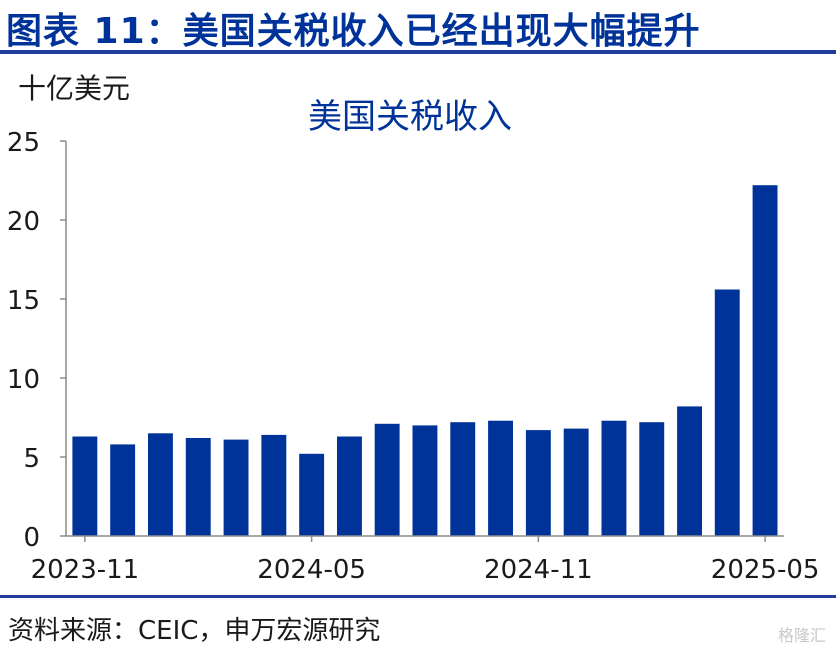  I want to click on y-axis-unit-label: 十亿美元, so click(74, 88).